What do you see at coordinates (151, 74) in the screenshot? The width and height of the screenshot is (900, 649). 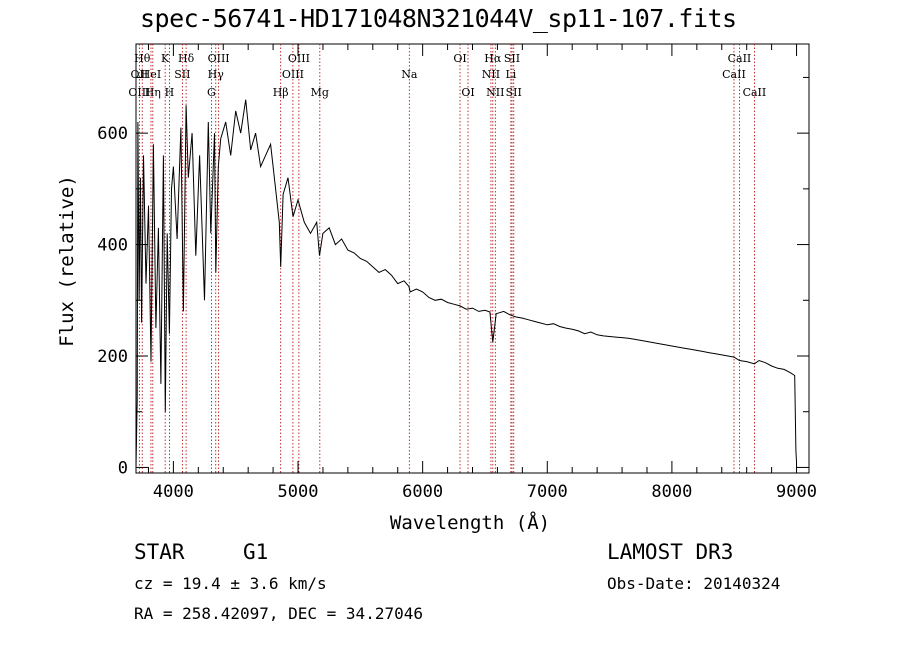 I see `line-label: HeI` at bounding box center [151, 74].